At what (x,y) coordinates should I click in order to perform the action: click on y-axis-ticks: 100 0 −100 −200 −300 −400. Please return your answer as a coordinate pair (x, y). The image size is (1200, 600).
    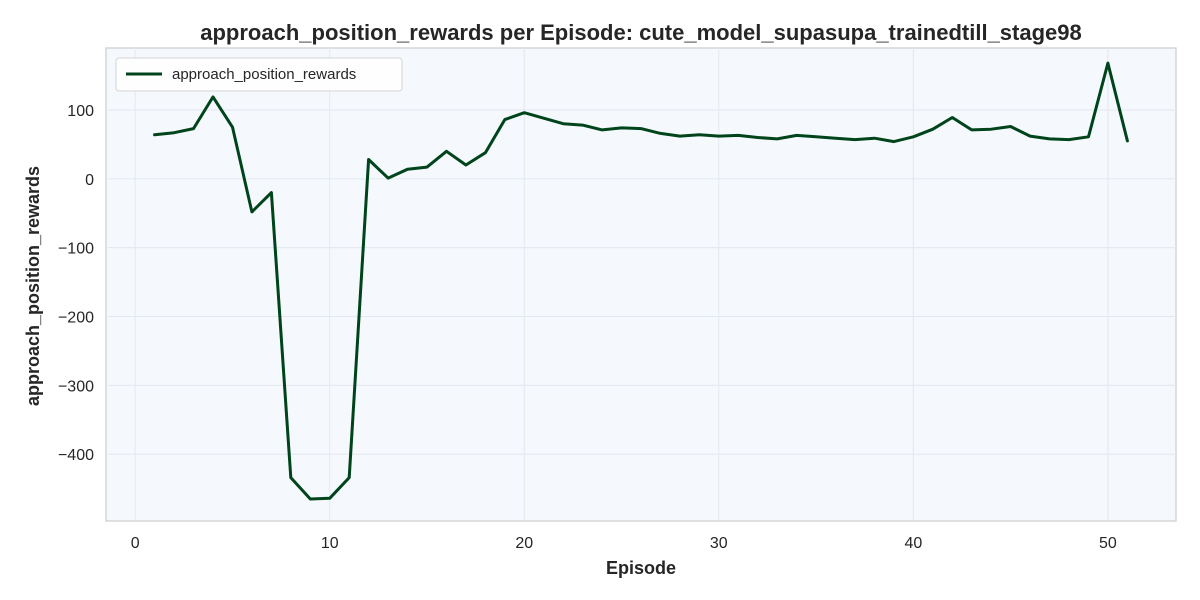
    Looking at the image, I should click on (76, 283).